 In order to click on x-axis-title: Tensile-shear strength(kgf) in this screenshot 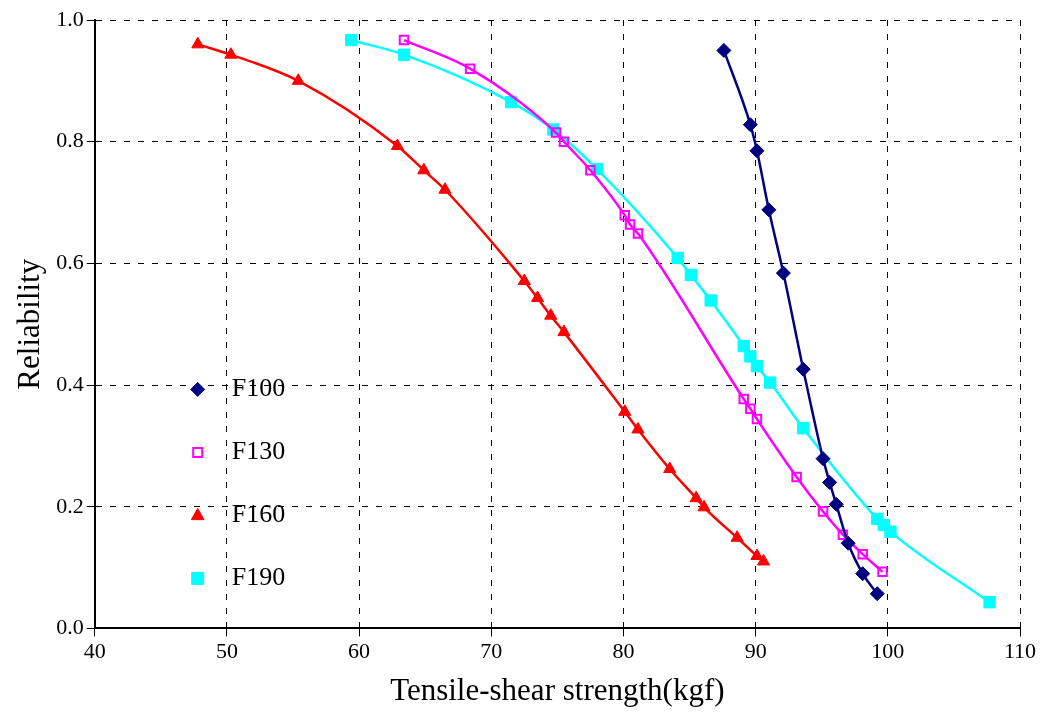, I will do `click(557, 689)`.